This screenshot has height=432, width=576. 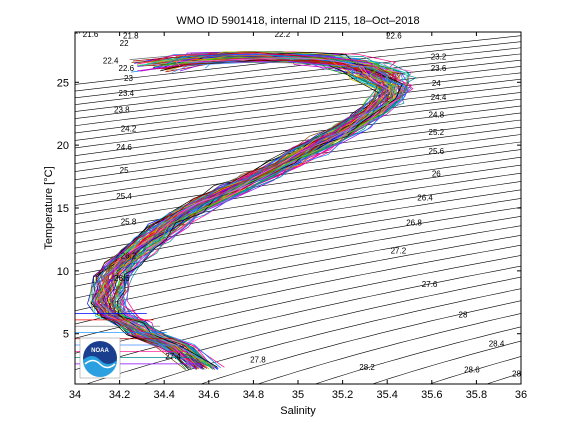 I want to click on isopycnal-label: 21.6, so click(x=91, y=34).